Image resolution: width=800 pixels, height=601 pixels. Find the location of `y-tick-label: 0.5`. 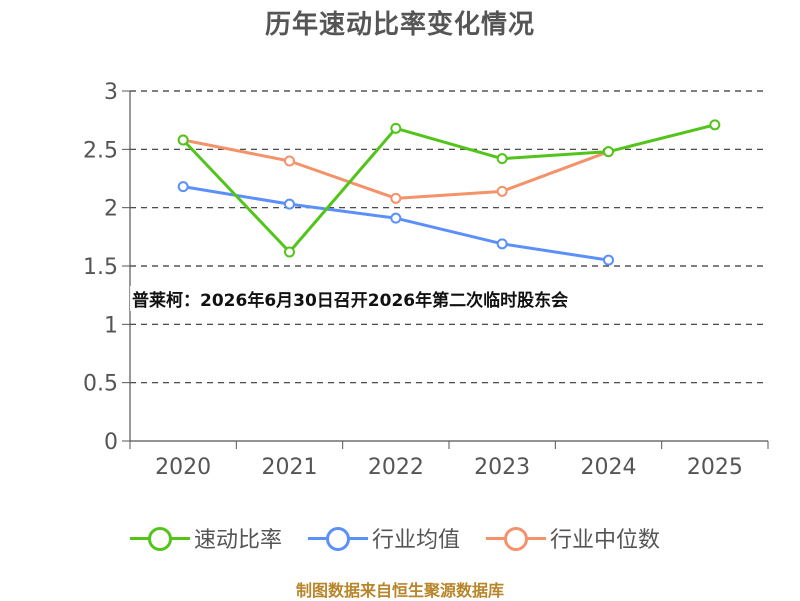

y-tick-label: 0.5 is located at coordinates (100, 384).